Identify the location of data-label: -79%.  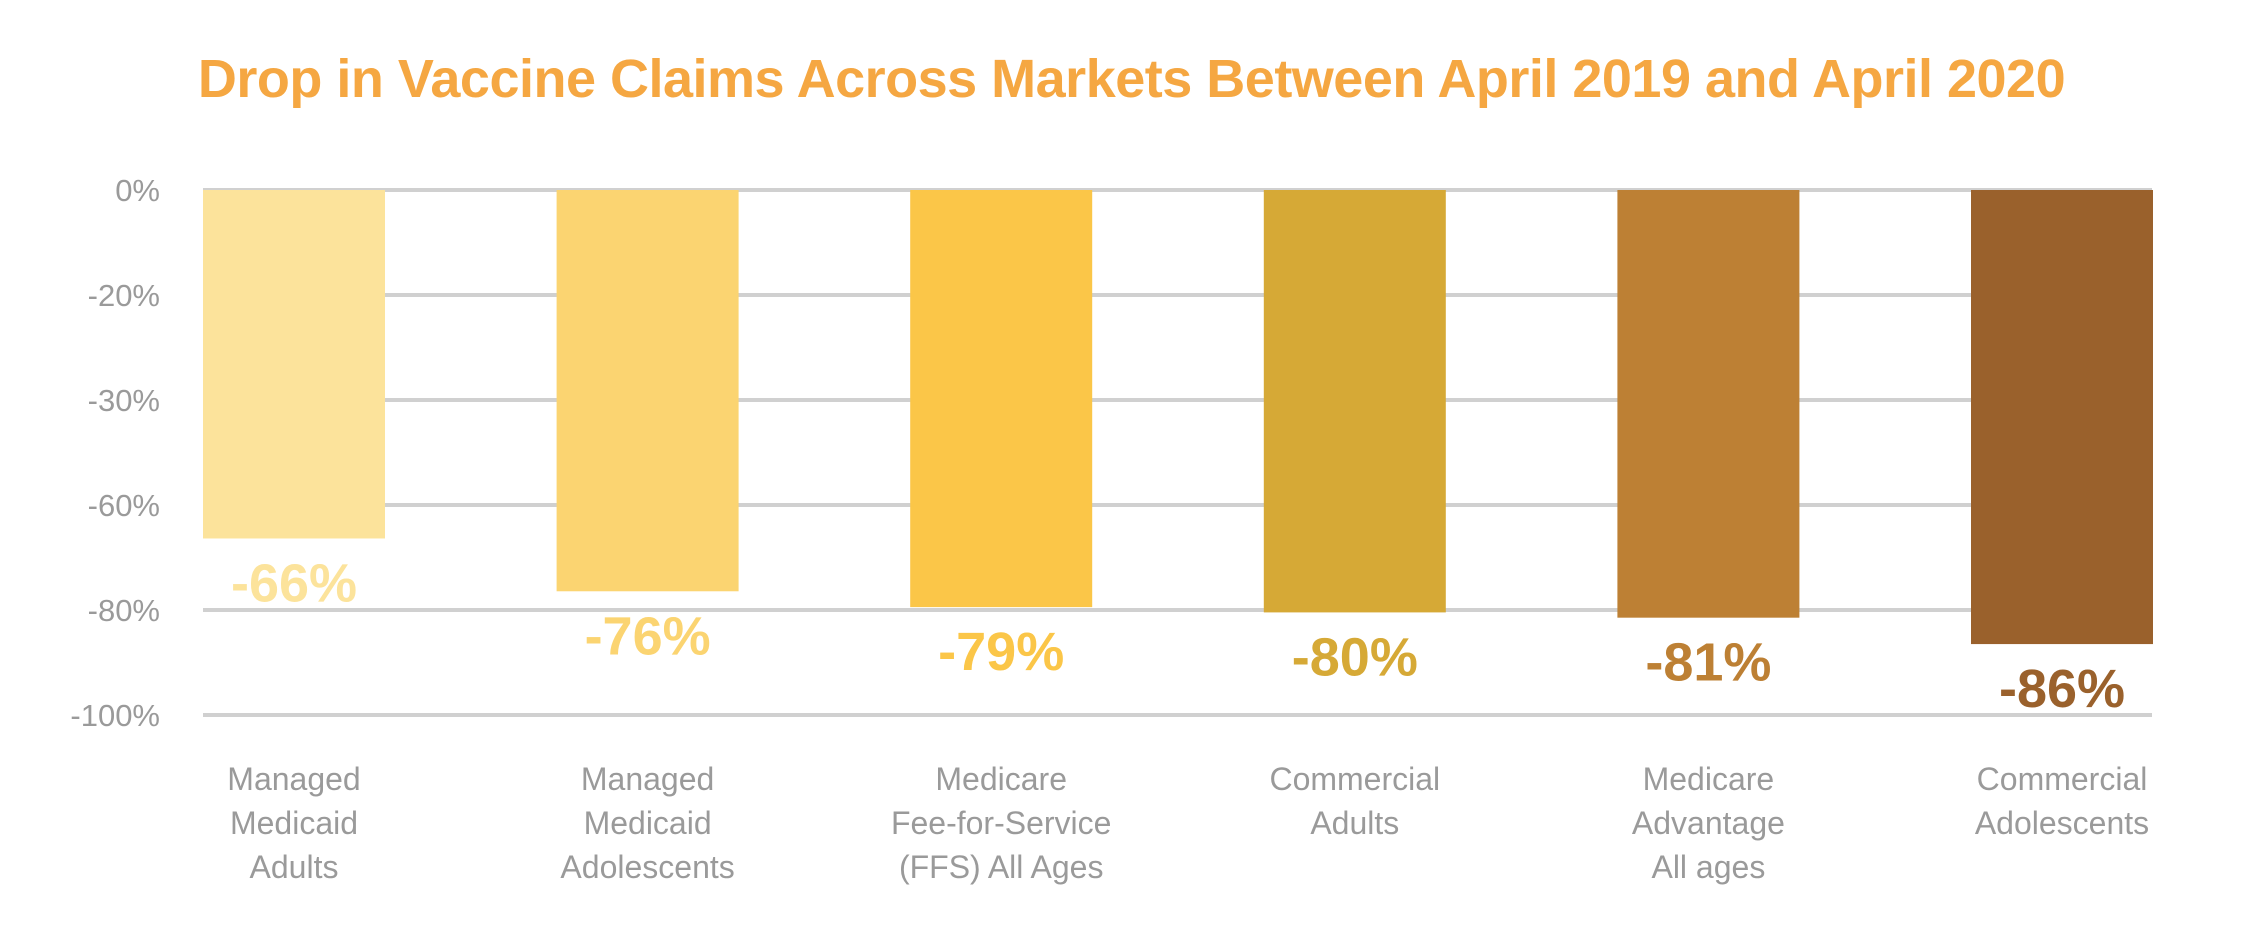
(1001, 652).